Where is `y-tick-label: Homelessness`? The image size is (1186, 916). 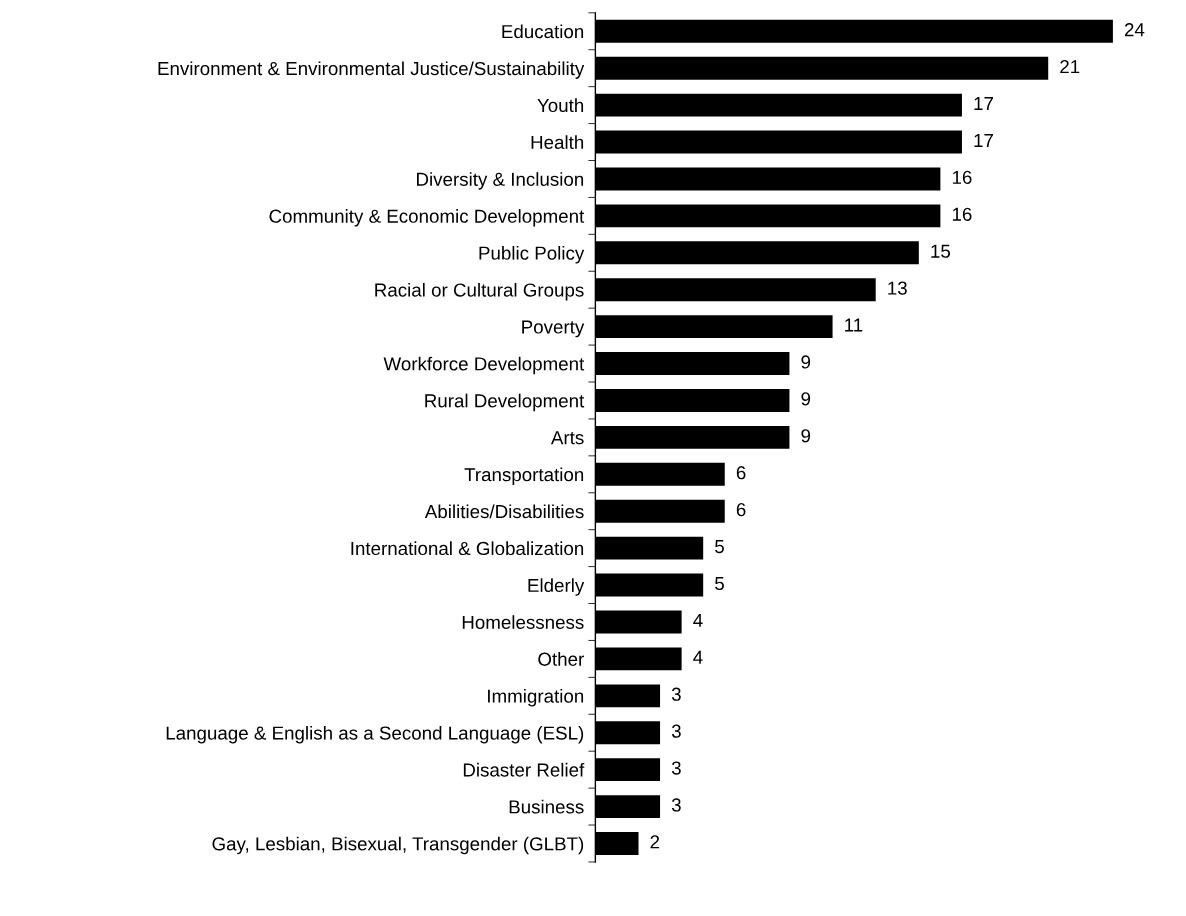 y-tick-label: Homelessness is located at coordinates (523, 622).